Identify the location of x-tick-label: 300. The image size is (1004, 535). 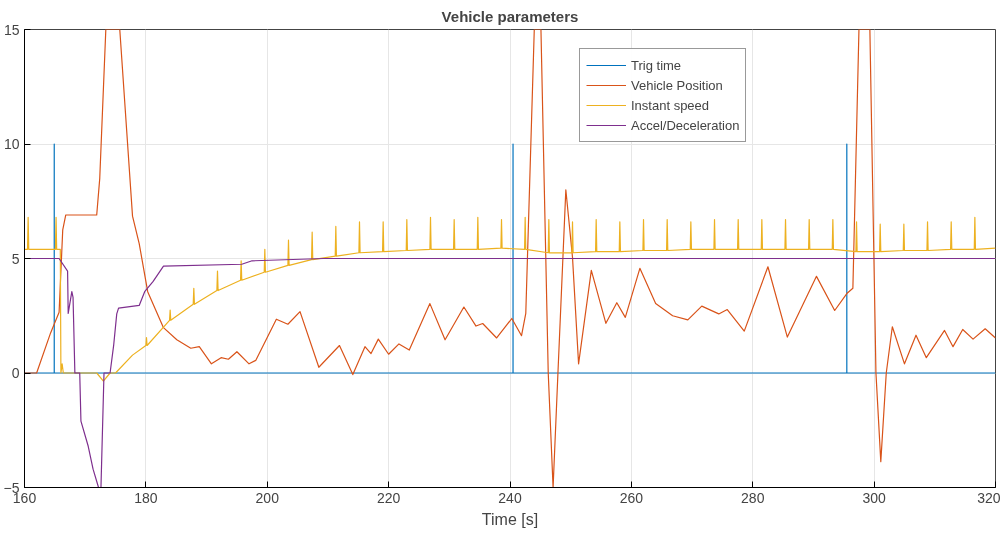
(874, 497).